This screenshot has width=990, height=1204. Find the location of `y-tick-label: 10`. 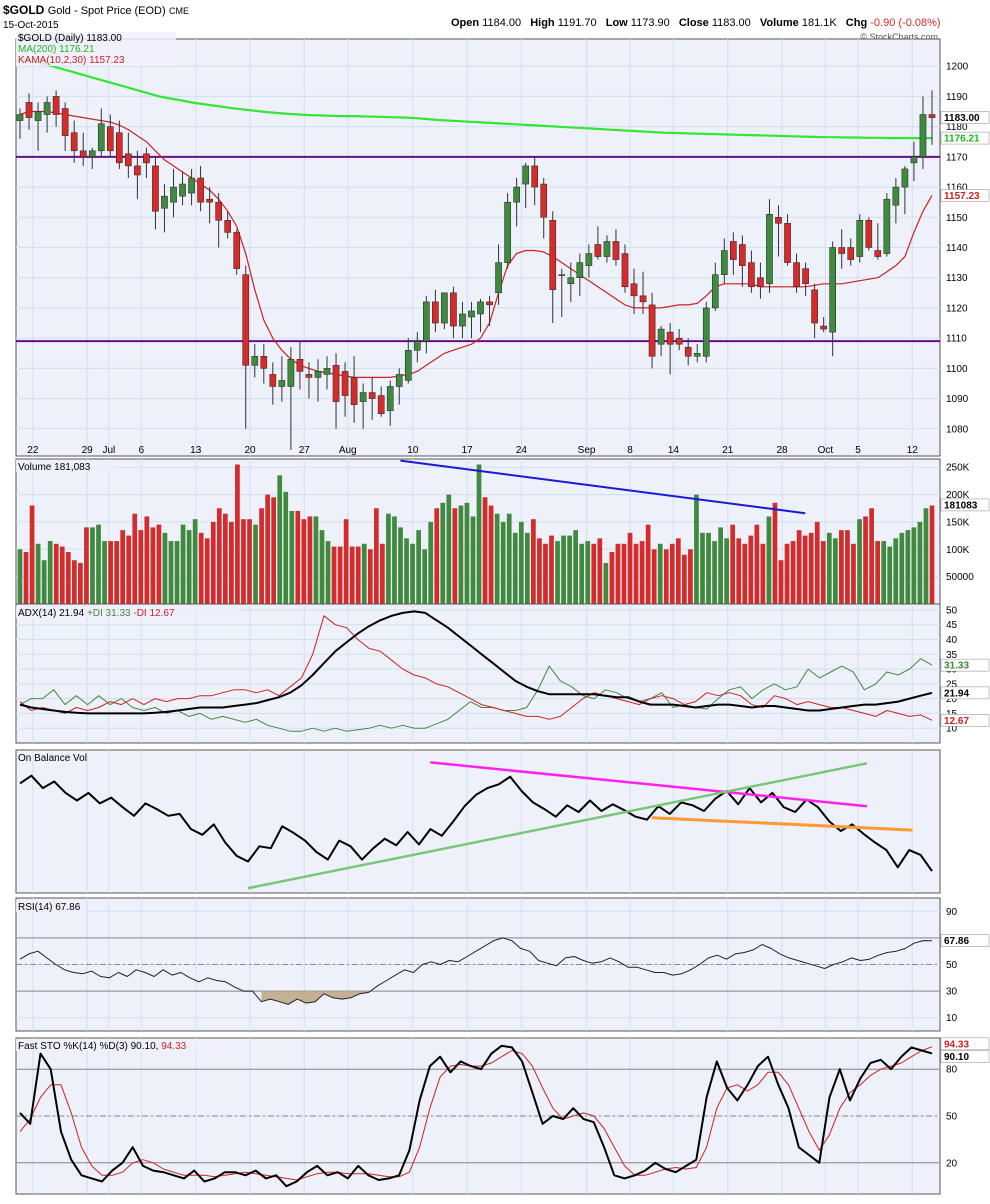

y-tick-label: 10 is located at coordinates (952, 729).